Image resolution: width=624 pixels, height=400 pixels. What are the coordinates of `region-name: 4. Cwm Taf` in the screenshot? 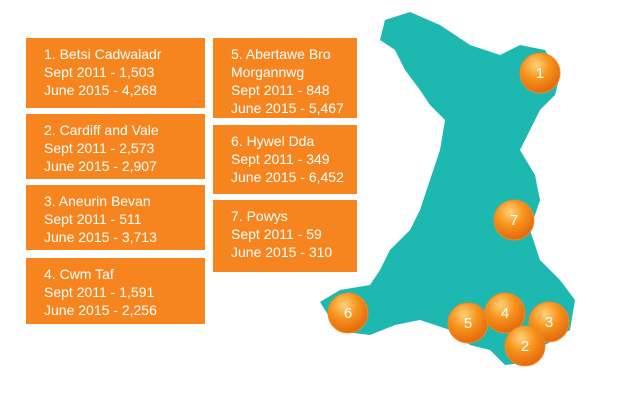 It's located at (79, 274).